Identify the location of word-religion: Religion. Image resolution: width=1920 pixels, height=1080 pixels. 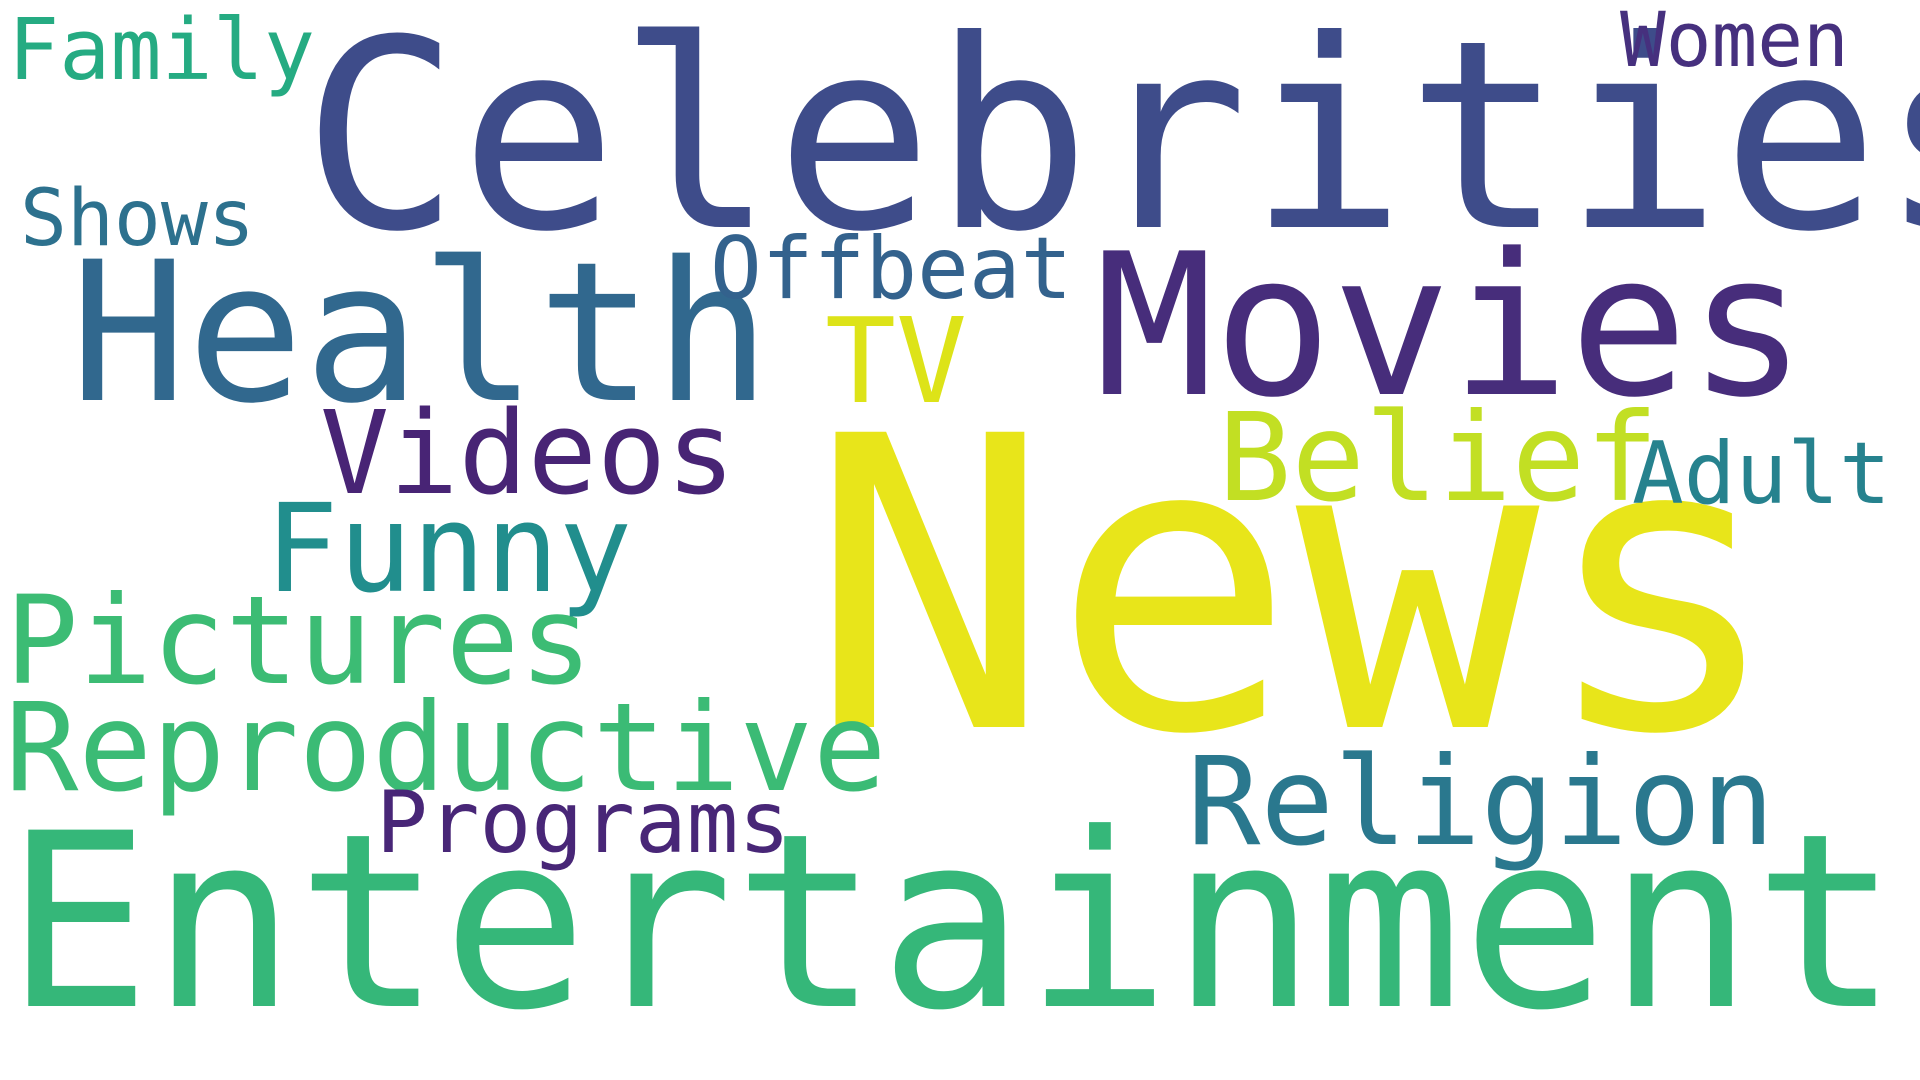
(1481, 802).